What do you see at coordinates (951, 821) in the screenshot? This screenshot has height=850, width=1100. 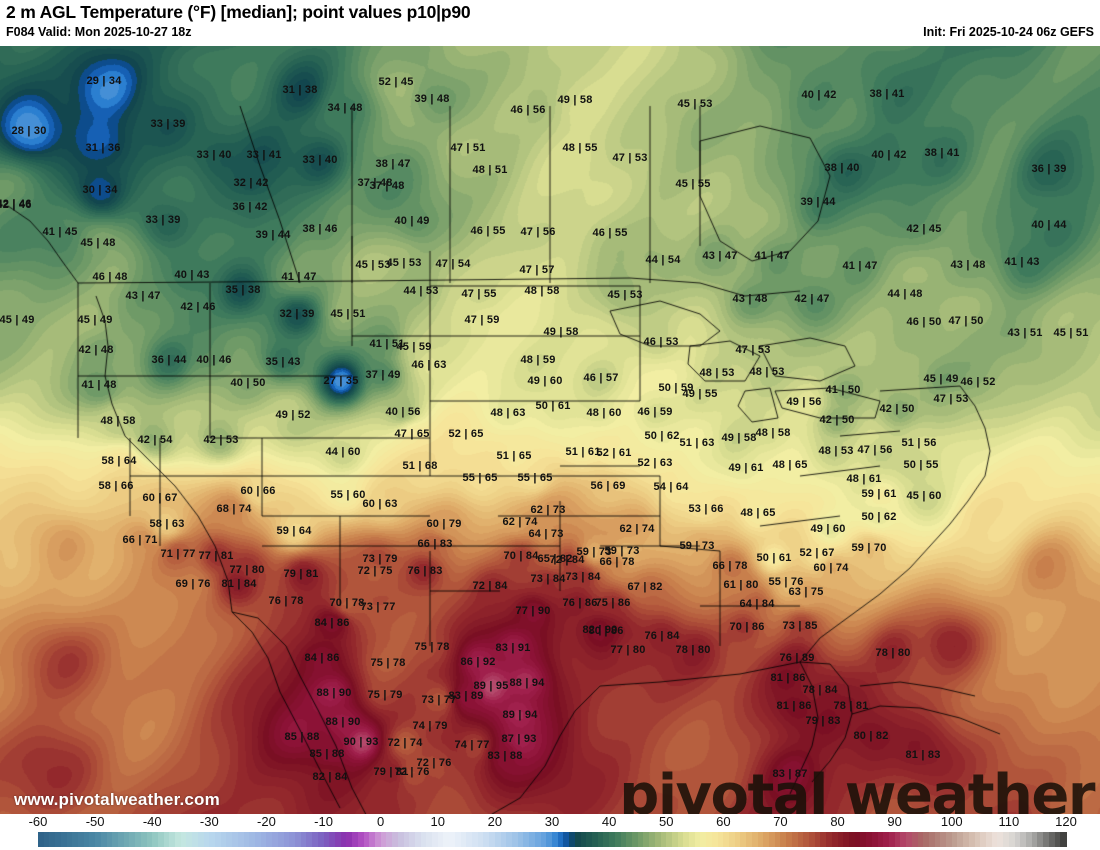 I see `colorbar-tick: 100` at bounding box center [951, 821].